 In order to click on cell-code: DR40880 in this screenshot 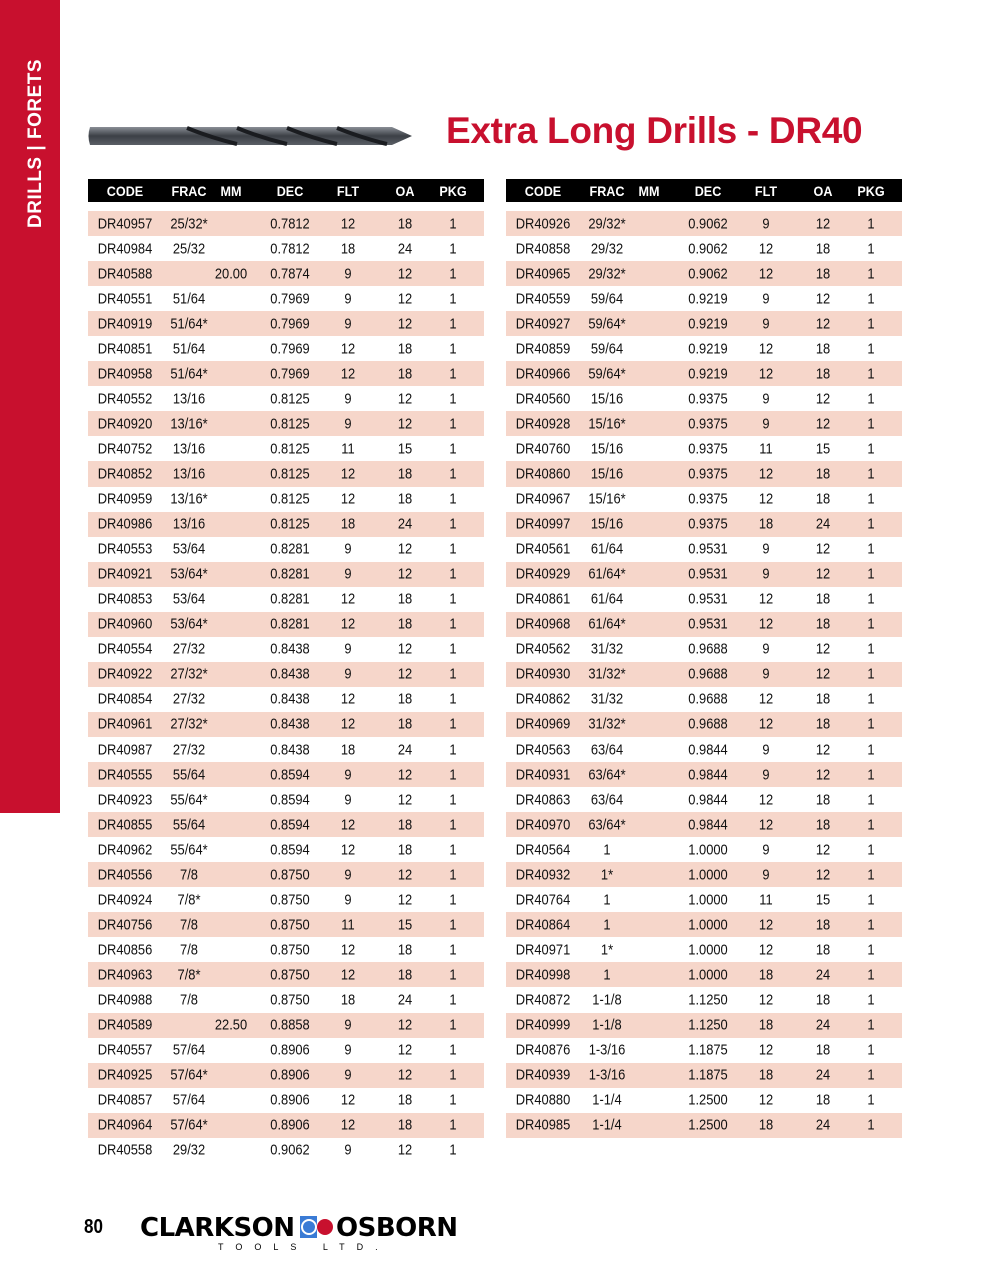, I will do `click(543, 1100)`.